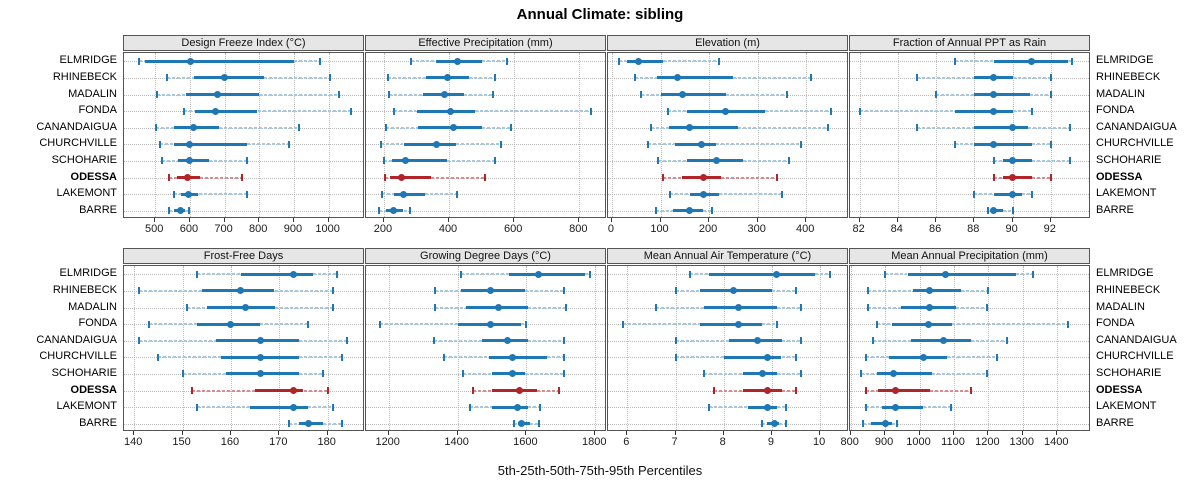 This screenshot has width=1200, height=500. I want to click on panel-title: Mean Annual Precipitation (mm), so click(969, 256).